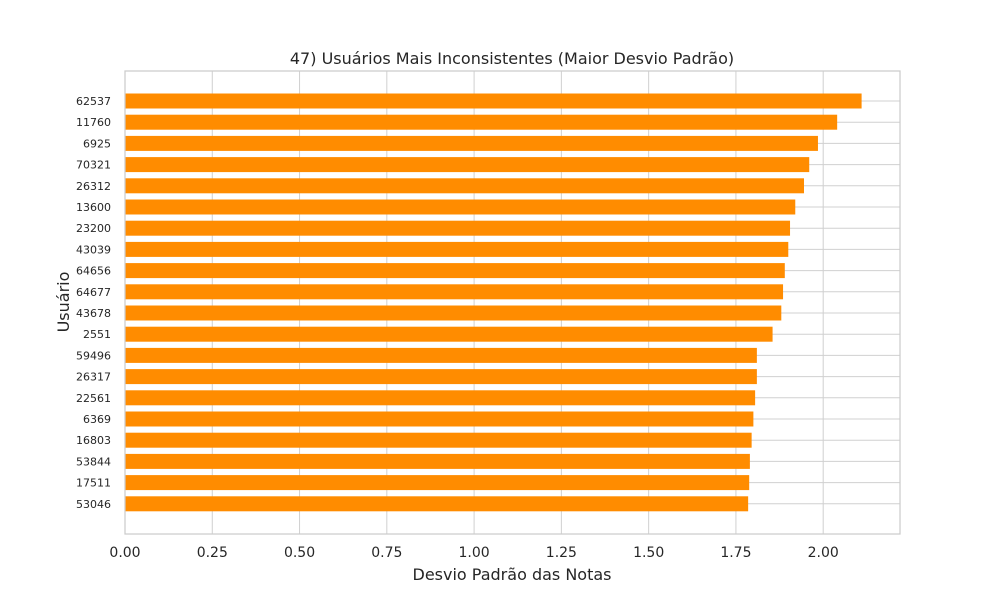  What do you see at coordinates (93, 398) in the screenshot?
I see `y-tick-label: 22561` at bounding box center [93, 398].